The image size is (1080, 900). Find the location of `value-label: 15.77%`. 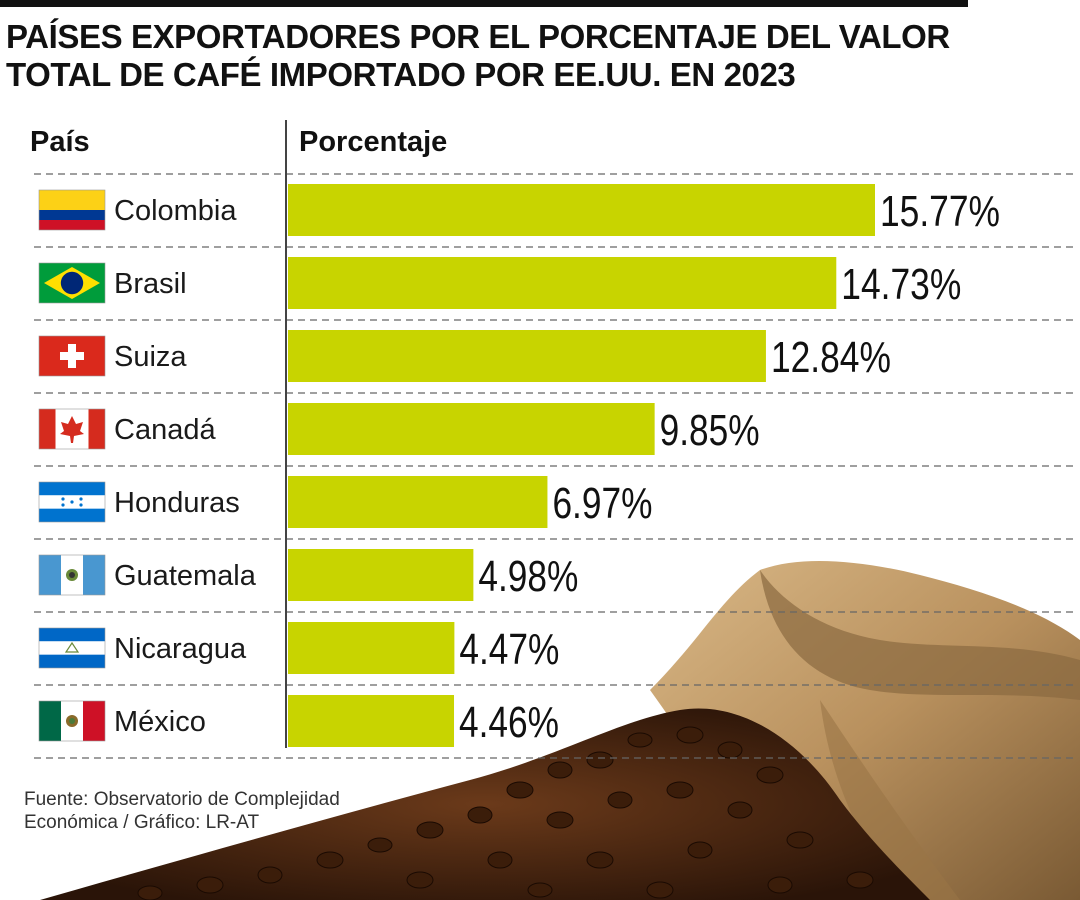

value-label: 15.77% is located at coordinates (940, 211).